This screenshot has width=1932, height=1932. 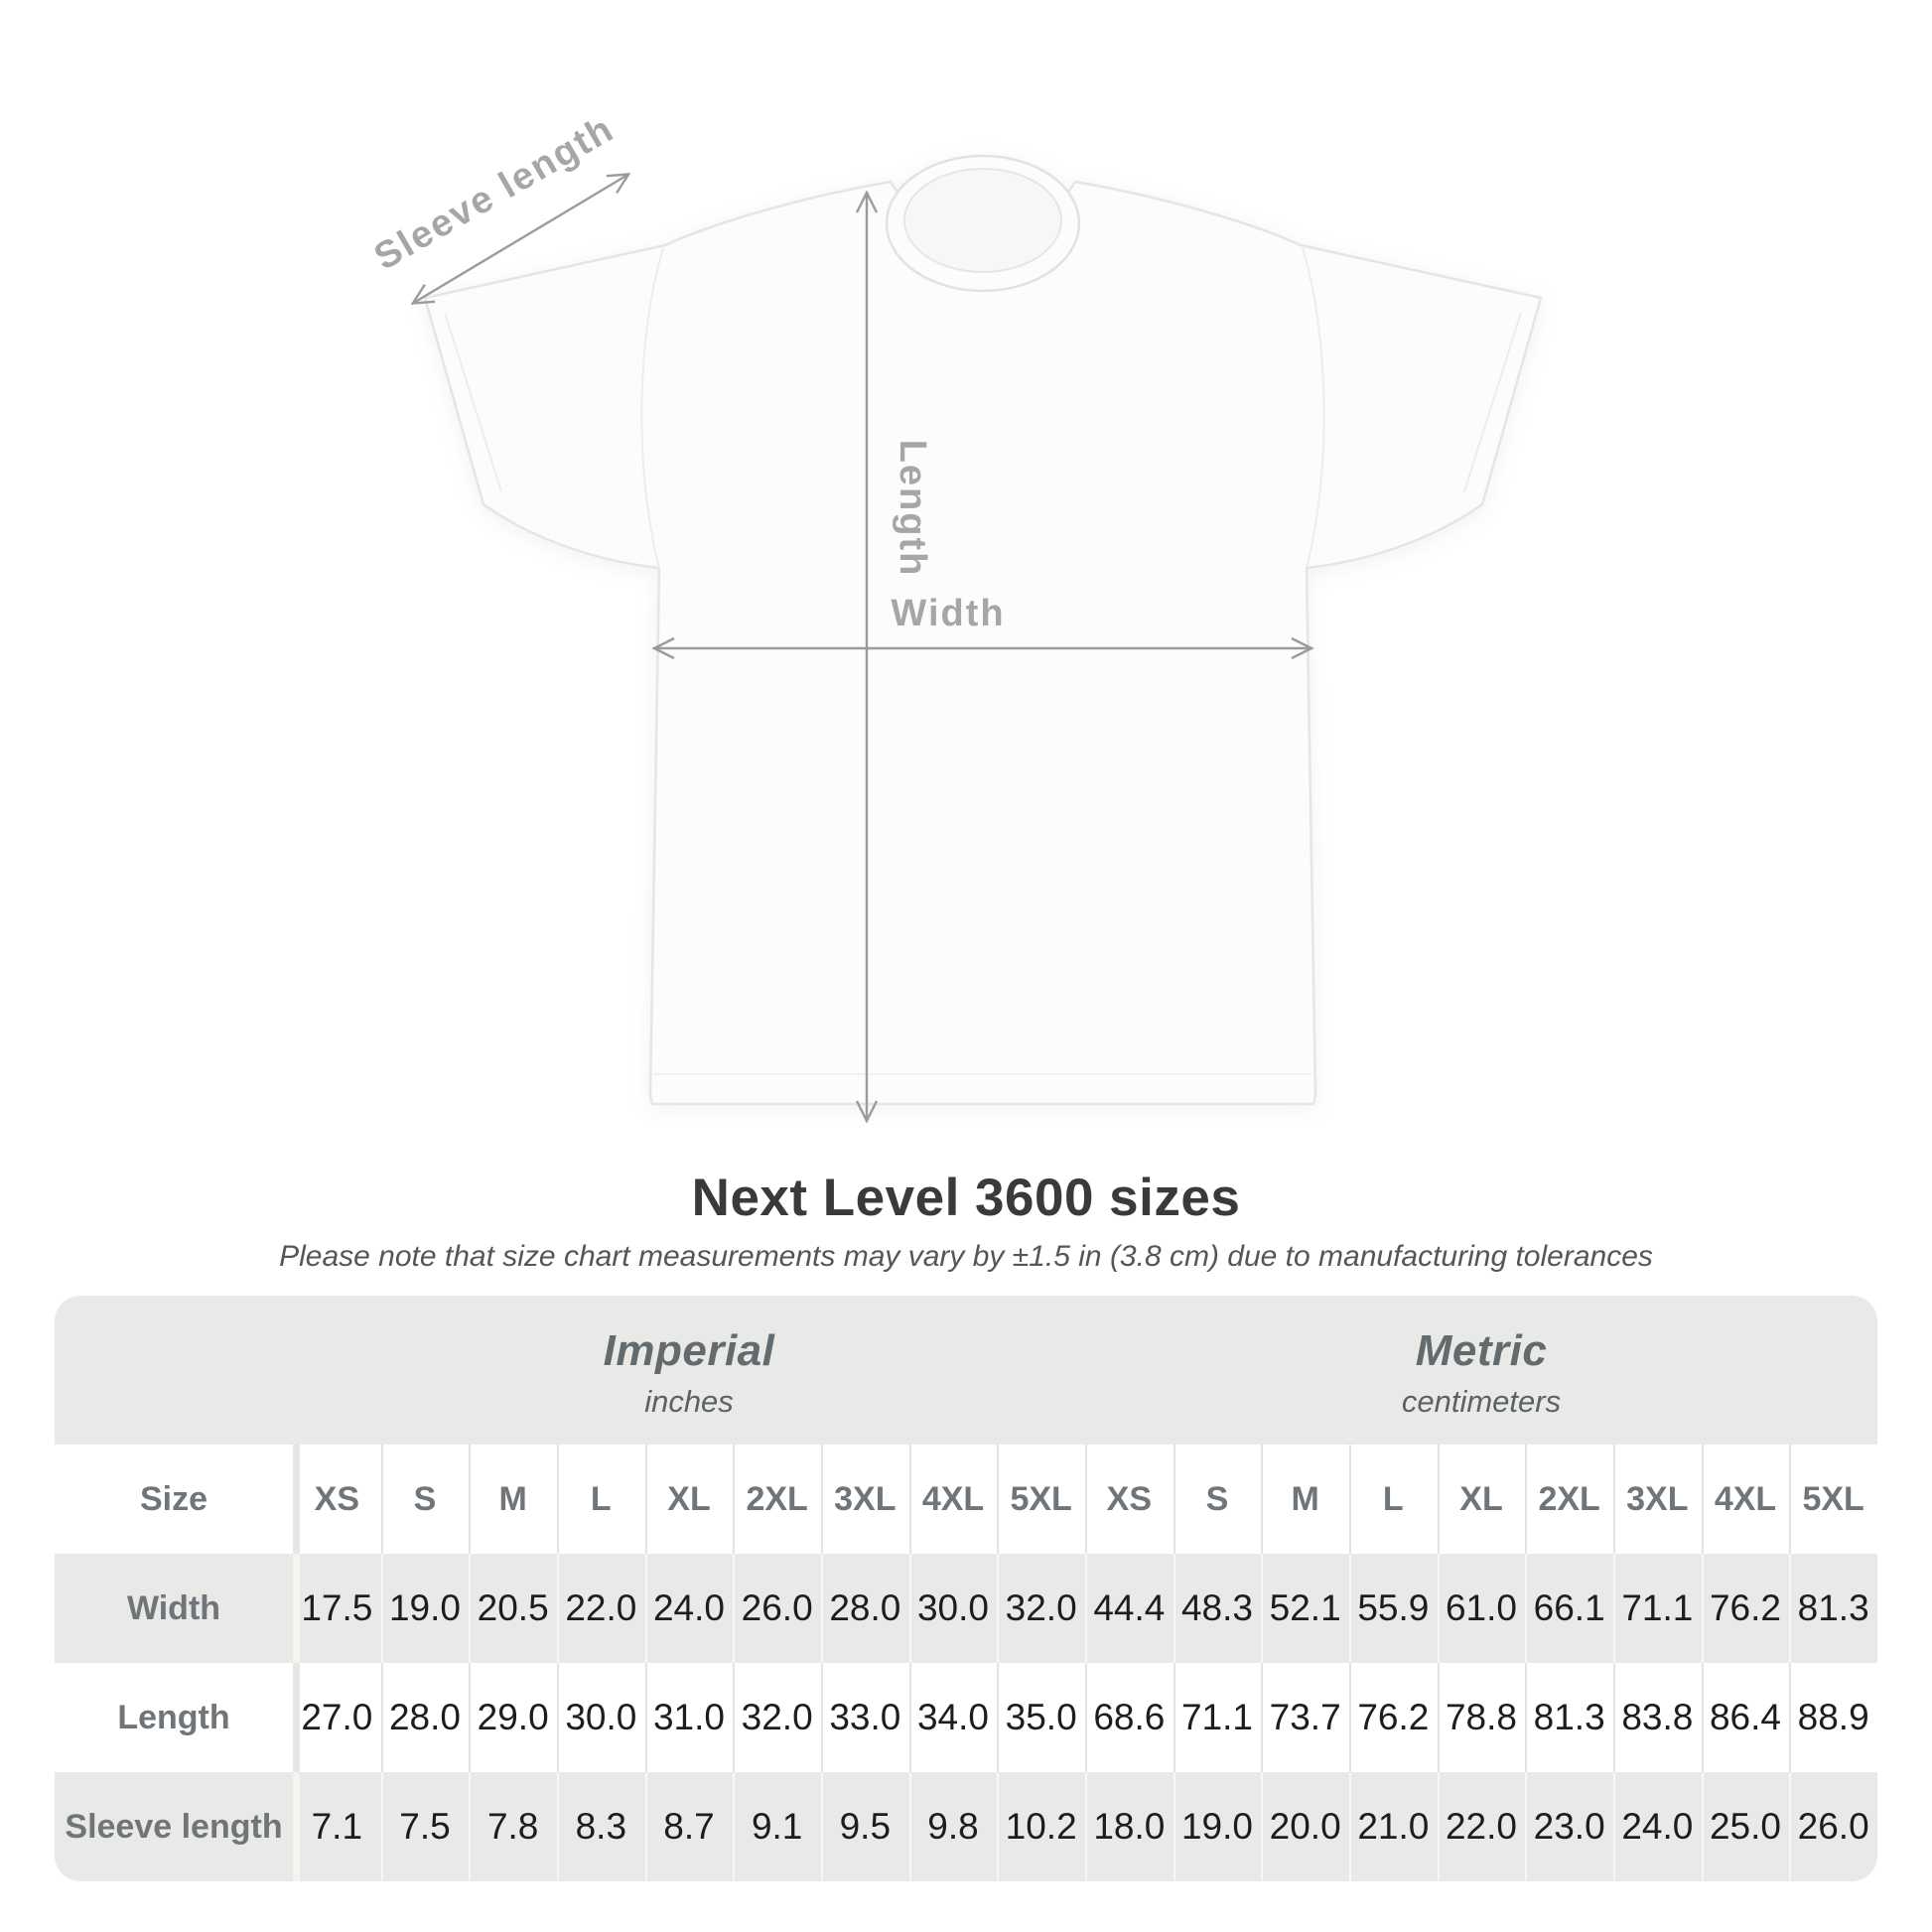 What do you see at coordinates (1217, 1608) in the screenshot?
I see `metric-value-cell: 48.3` at bounding box center [1217, 1608].